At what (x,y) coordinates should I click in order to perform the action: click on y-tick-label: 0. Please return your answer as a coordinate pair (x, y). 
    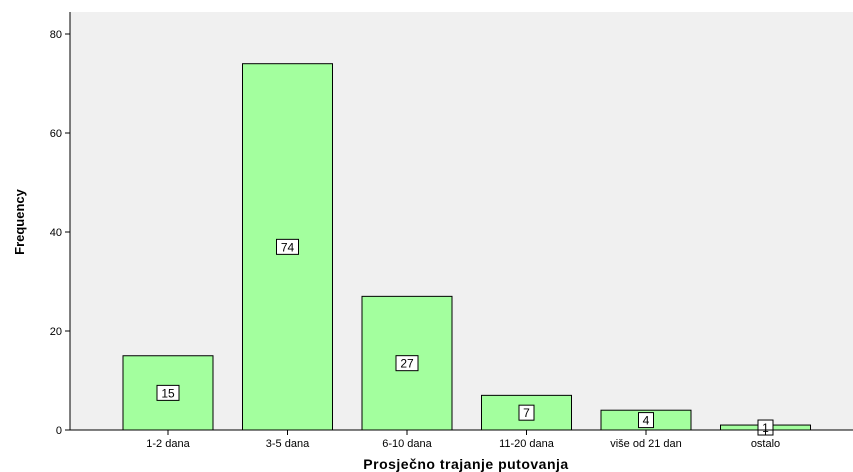
    Looking at the image, I should click on (59, 431).